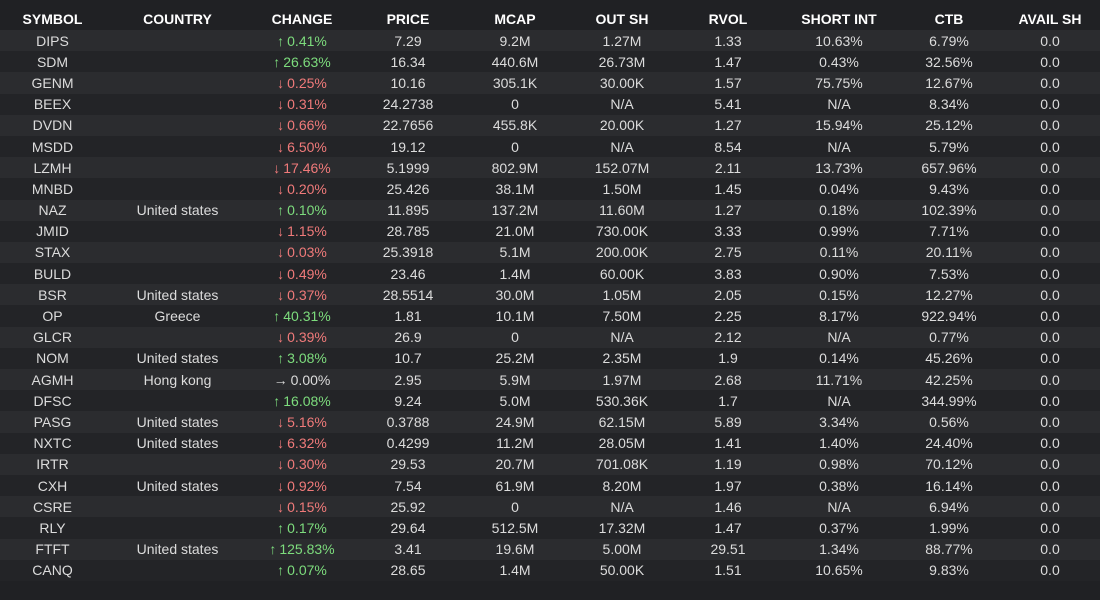  Describe the element at coordinates (728, 19) in the screenshot. I see `column-header-rvol: RVOL` at that location.